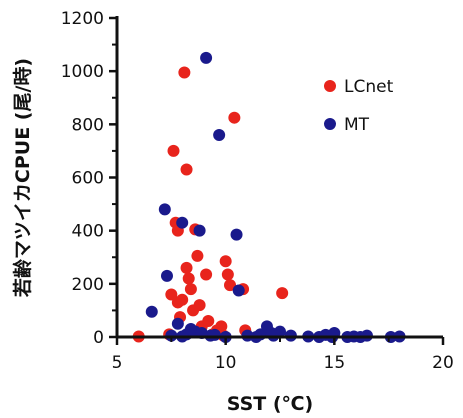  I want to click on x-tick-label: 5, so click(117, 363).